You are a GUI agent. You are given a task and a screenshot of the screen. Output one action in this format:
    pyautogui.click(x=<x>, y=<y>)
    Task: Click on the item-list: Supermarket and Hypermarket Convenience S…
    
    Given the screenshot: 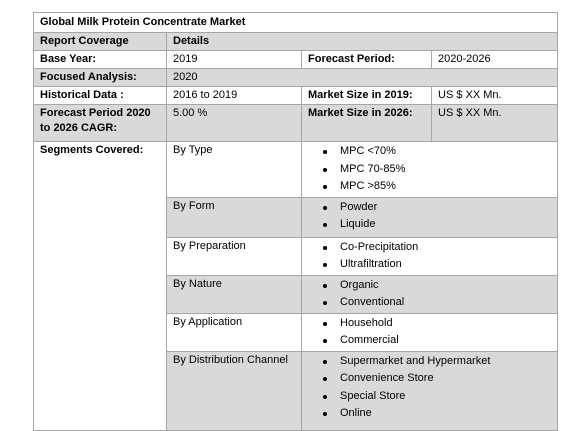 What is the action you would take?
    pyautogui.click(x=429, y=388)
    